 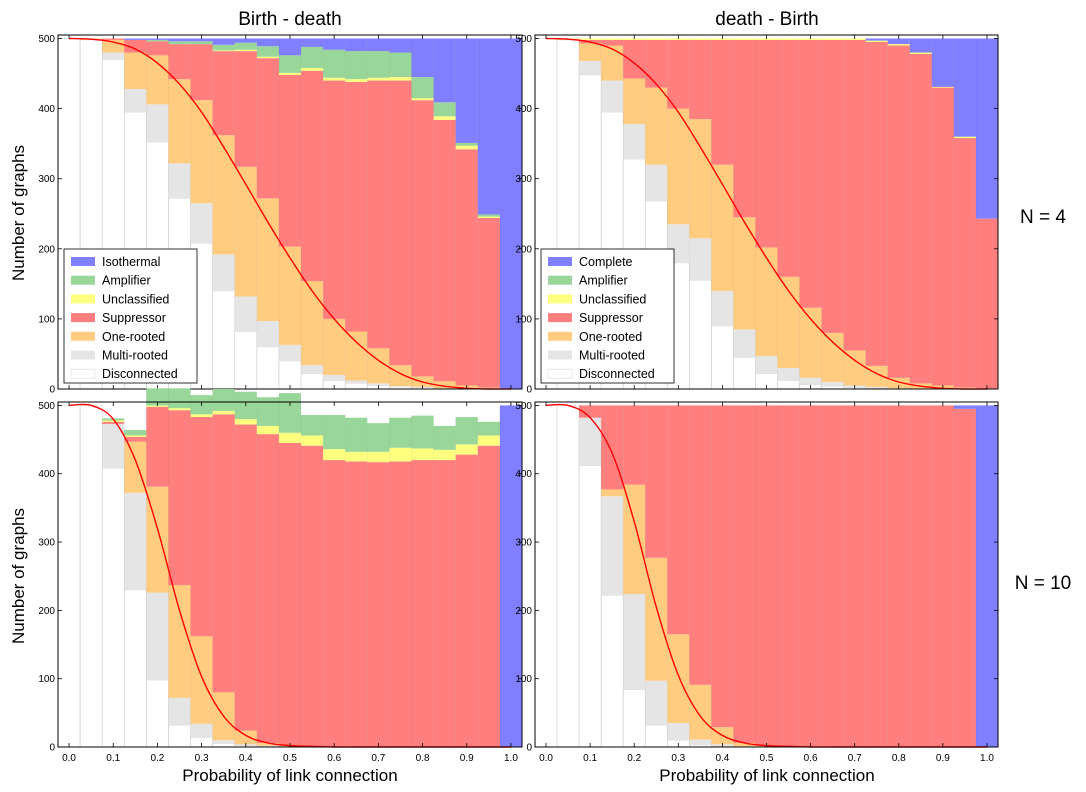 What do you see at coordinates (46, 474) in the screenshot?
I see `y-tick-label: 400` at bounding box center [46, 474].